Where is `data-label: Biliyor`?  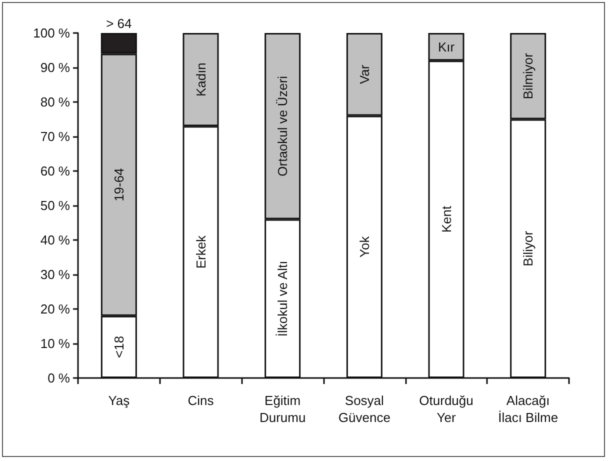 data-label: Biliyor is located at coordinates (528, 248).